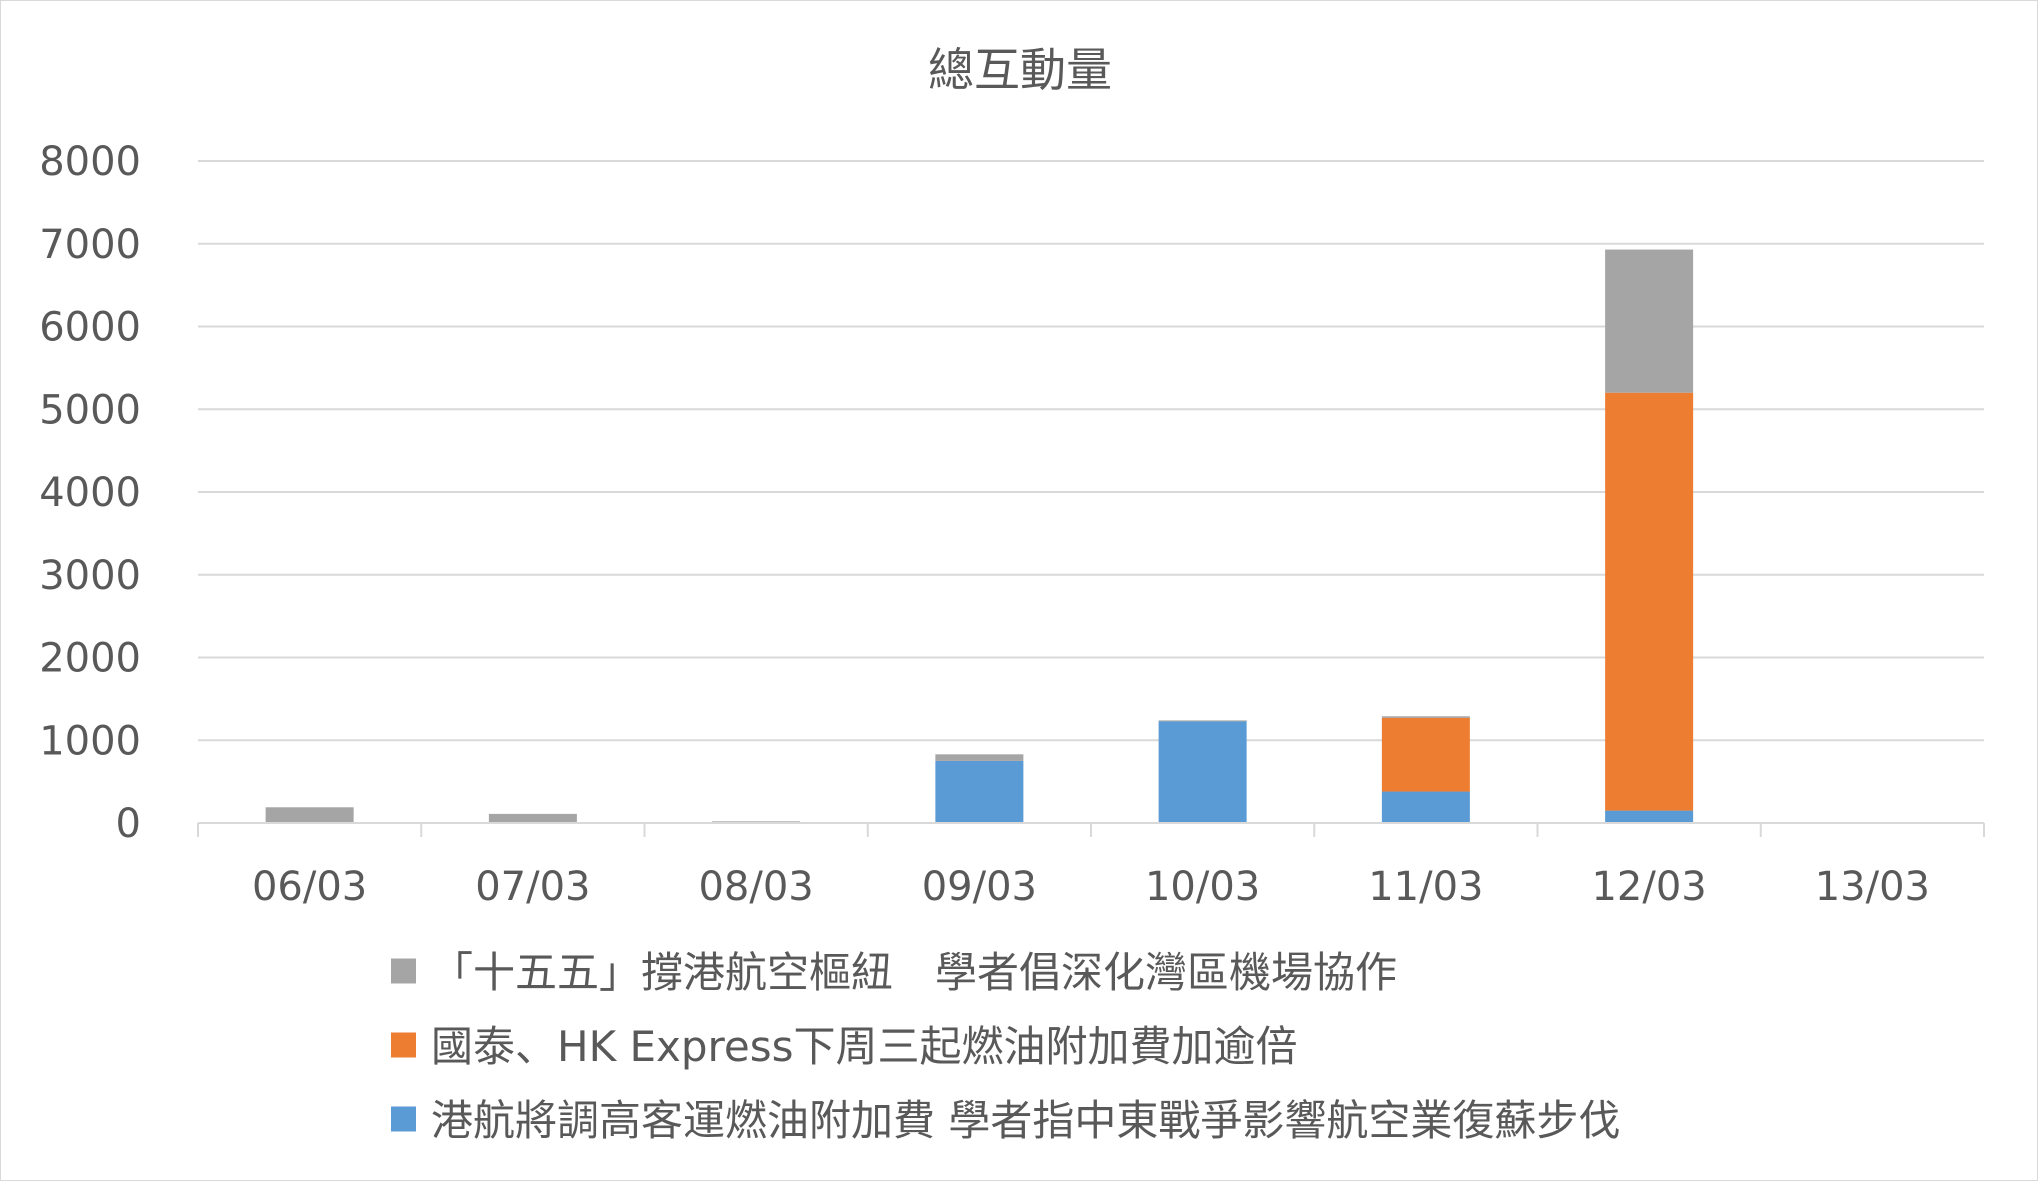 The width and height of the screenshot is (2038, 1182). What do you see at coordinates (1020, 70) in the screenshot?
I see `chart-title: 總互動量` at bounding box center [1020, 70].